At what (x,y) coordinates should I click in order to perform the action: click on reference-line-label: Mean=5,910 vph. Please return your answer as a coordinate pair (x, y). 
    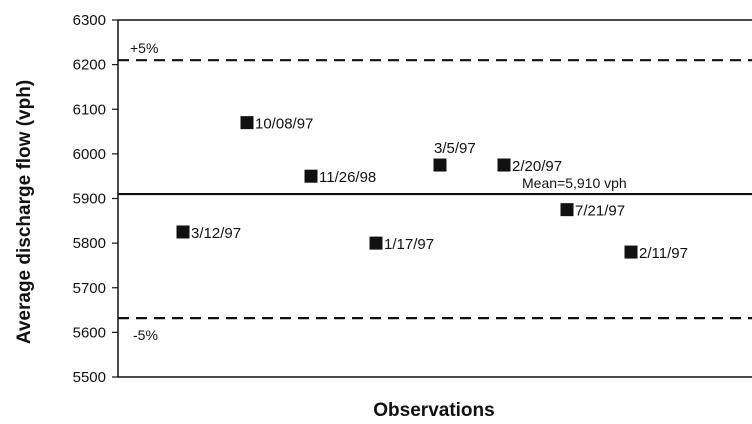
    Looking at the image, I should click on (574, 183).